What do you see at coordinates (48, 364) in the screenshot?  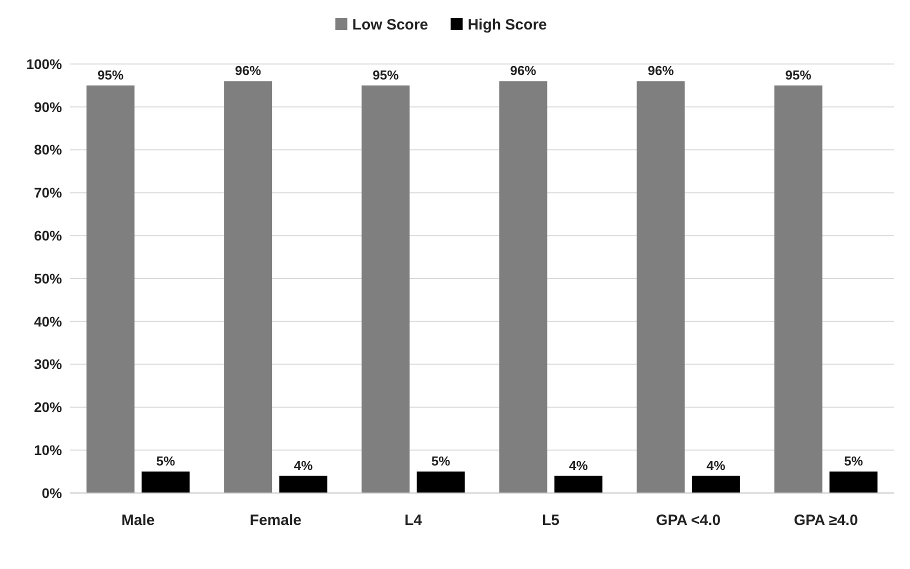 I see `y-tick-label: 30%` at bounding box center [48, 364].